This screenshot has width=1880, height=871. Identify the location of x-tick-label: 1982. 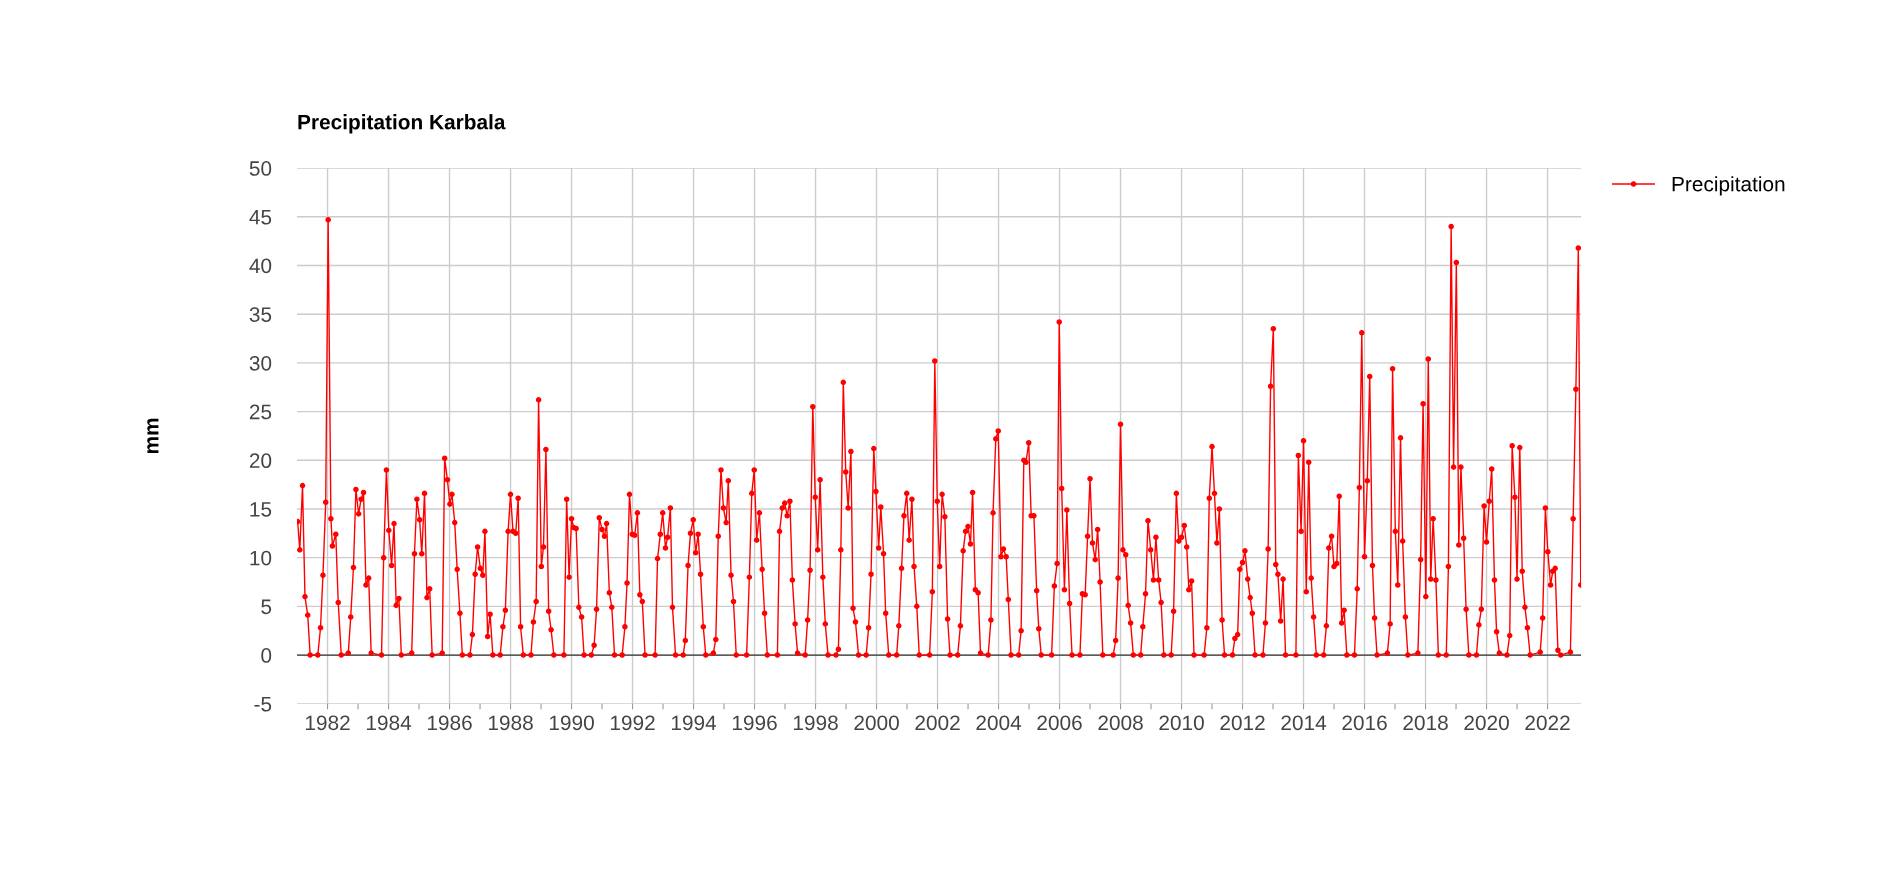
(327, 723).